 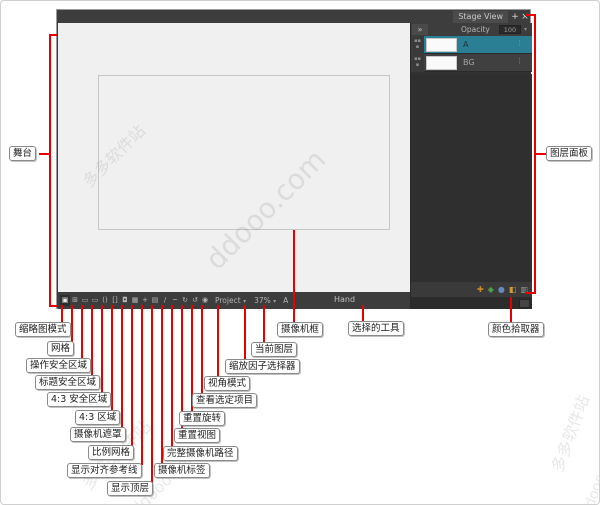 I want to click on colour-picker-icon: ◧, so click(x=512, y=289).